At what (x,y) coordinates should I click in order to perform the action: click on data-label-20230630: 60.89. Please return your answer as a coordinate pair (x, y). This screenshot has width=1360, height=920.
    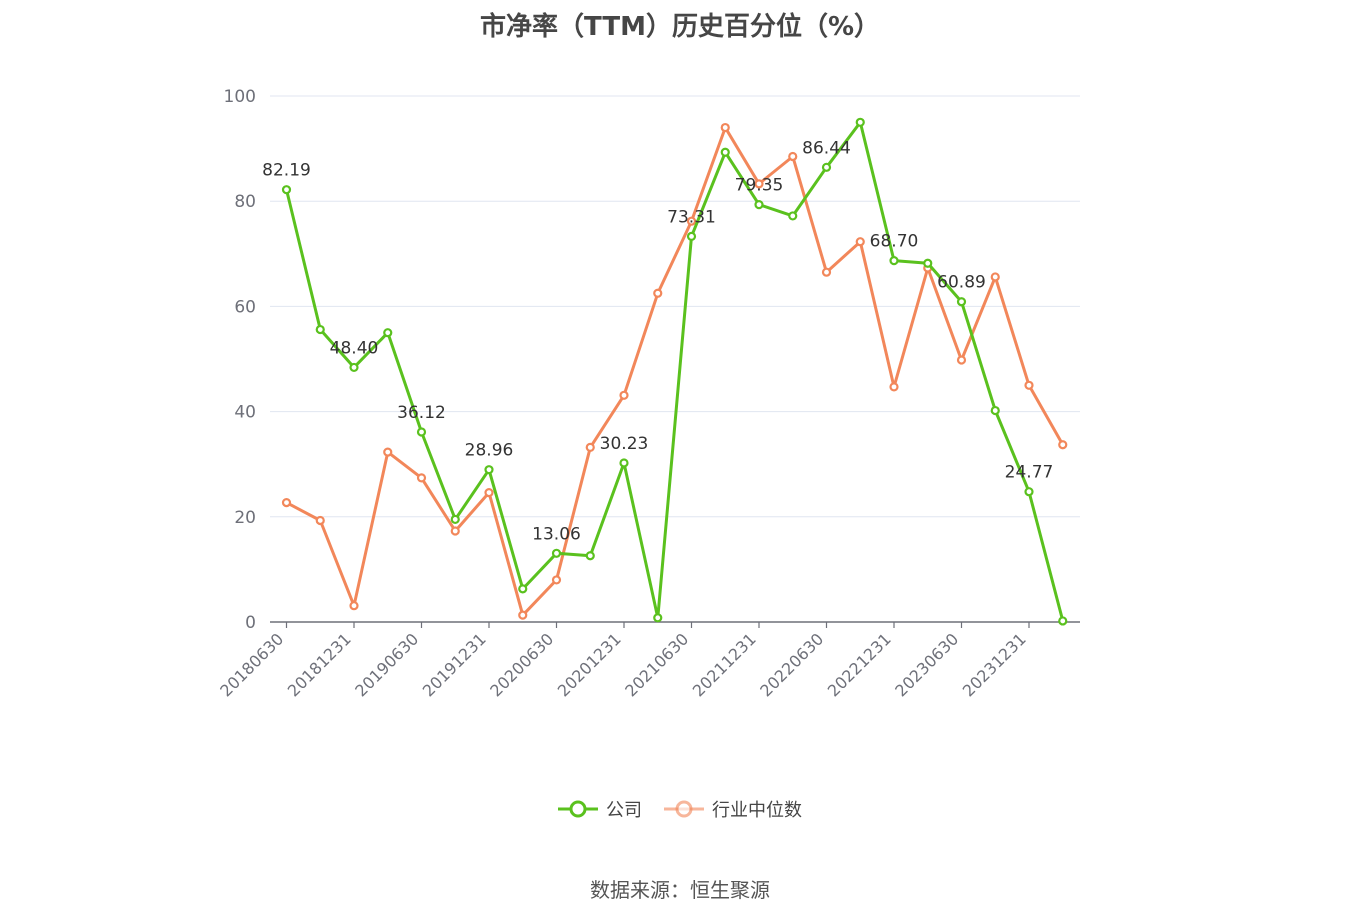
    Looking at the image, I should click on (961, 283).